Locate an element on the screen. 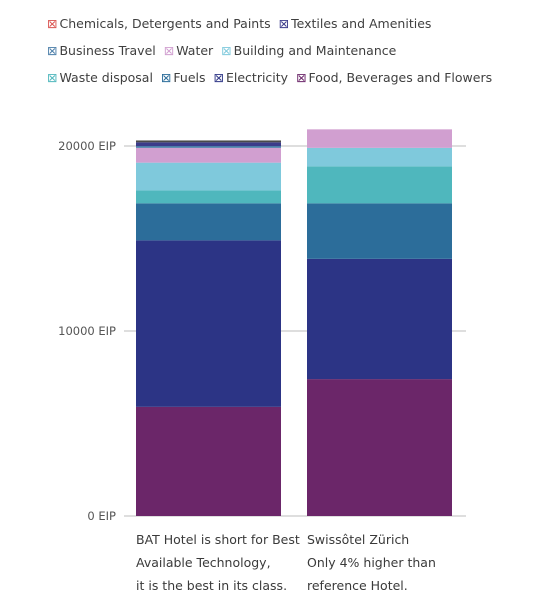  bar-segment-business-travel is located at coordinates (208, 147).